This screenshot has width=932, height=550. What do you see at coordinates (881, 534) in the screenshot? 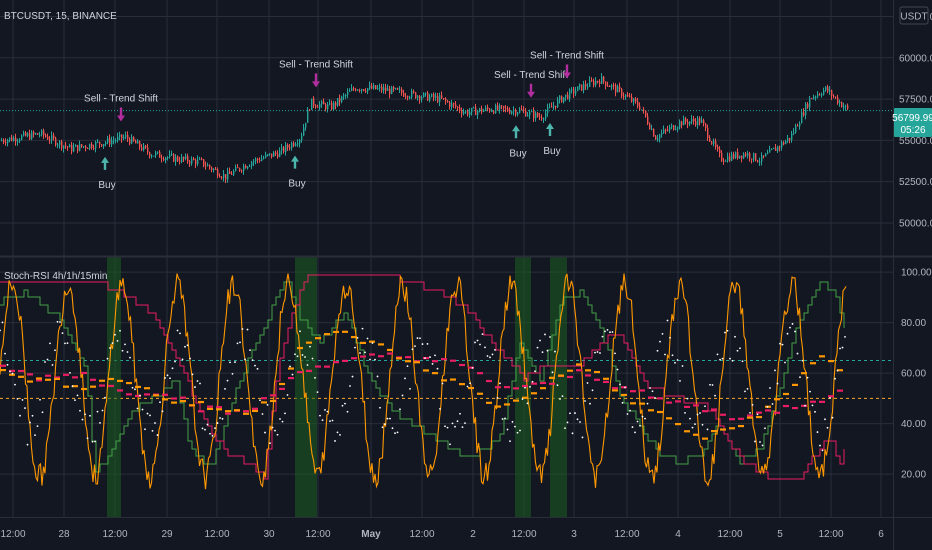
I see `time-tick-label: 6` at bounding box center [881, 534].